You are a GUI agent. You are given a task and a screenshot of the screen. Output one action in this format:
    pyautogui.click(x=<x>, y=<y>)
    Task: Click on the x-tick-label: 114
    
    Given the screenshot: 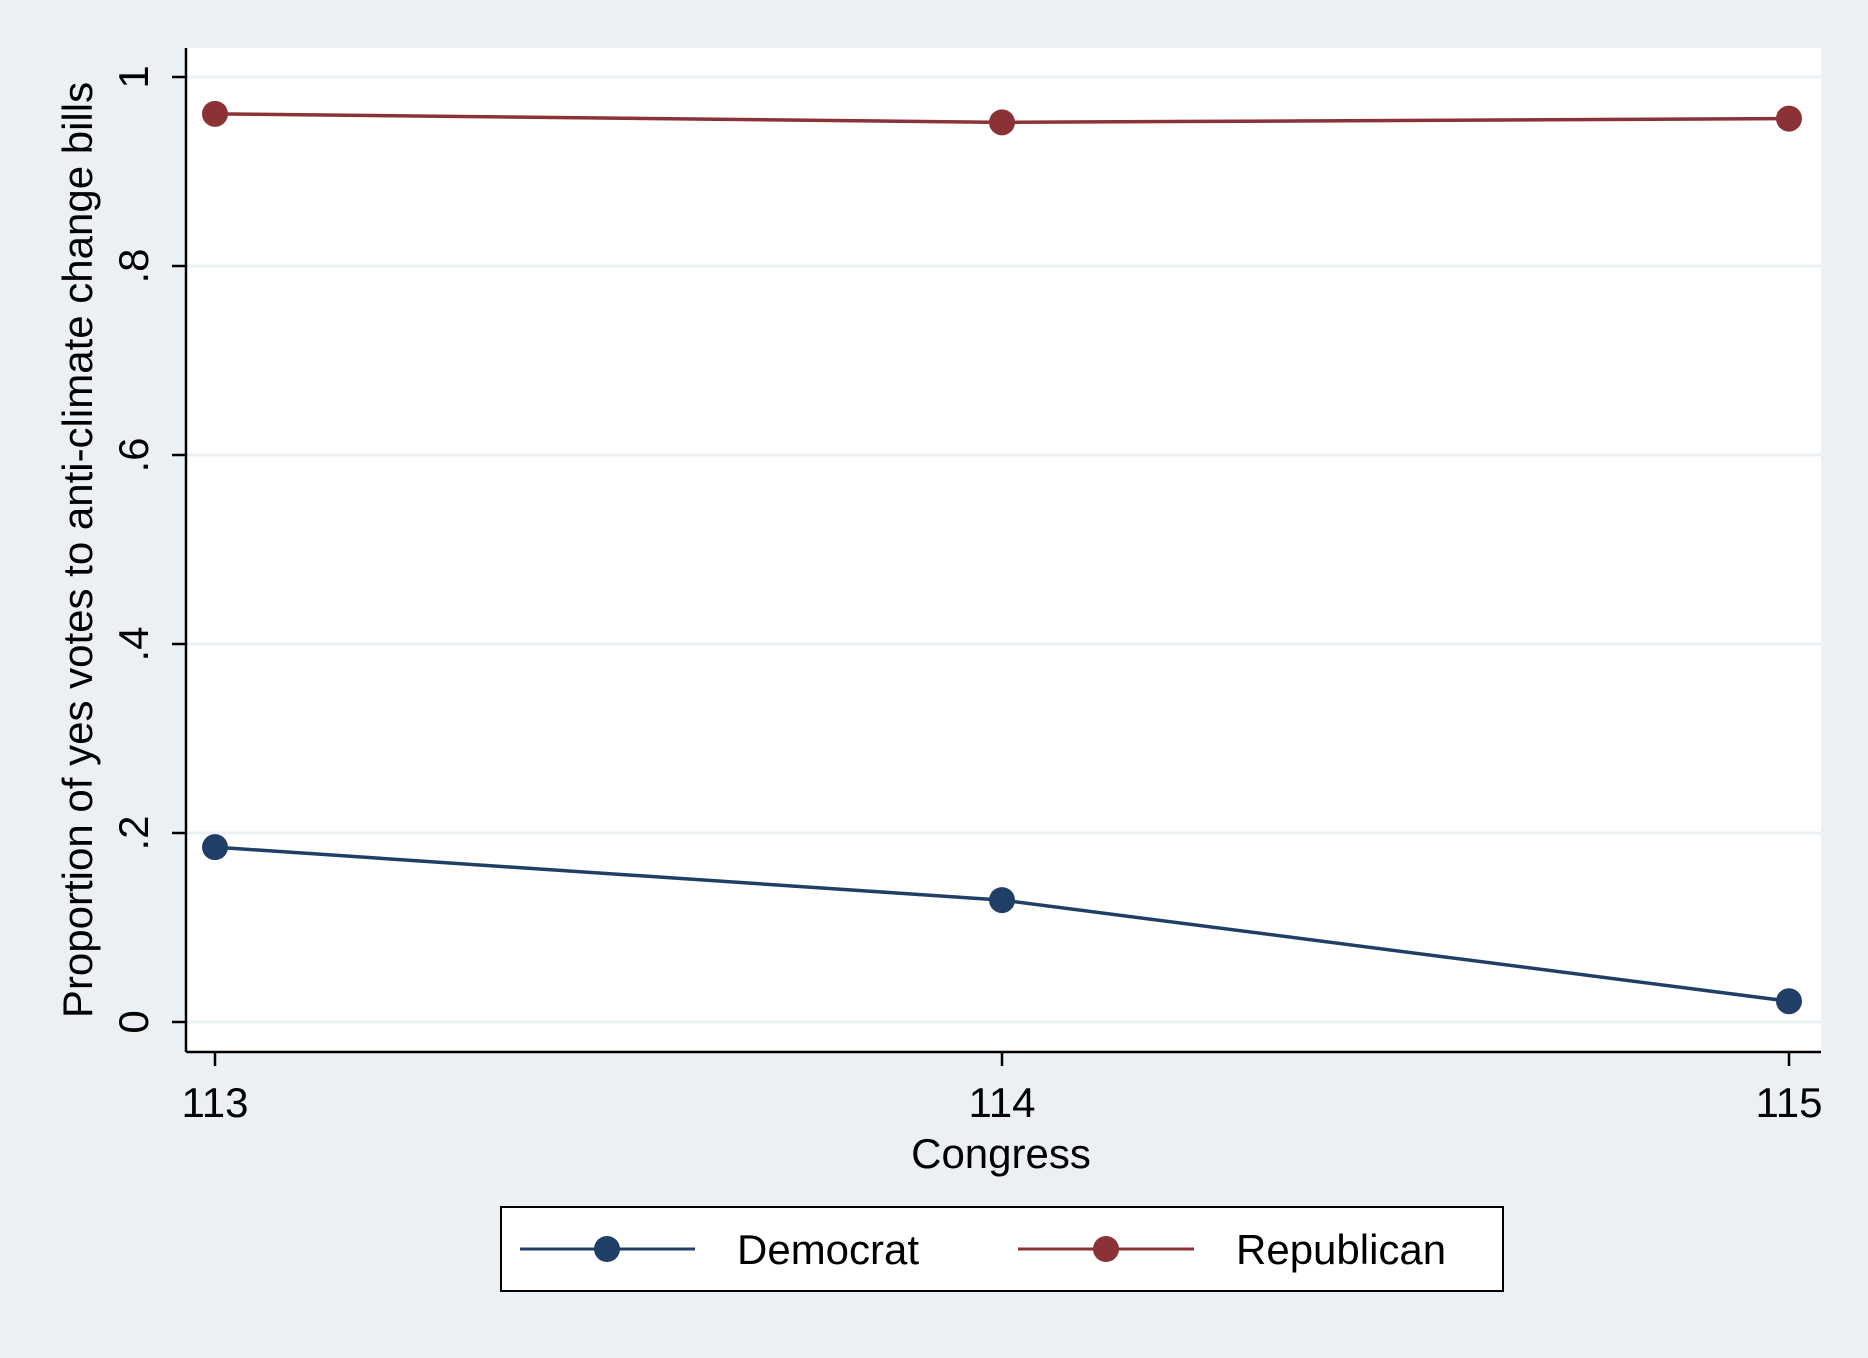 What is the action you would take?
    pyautogui.click(x=1002, y=1102)
    